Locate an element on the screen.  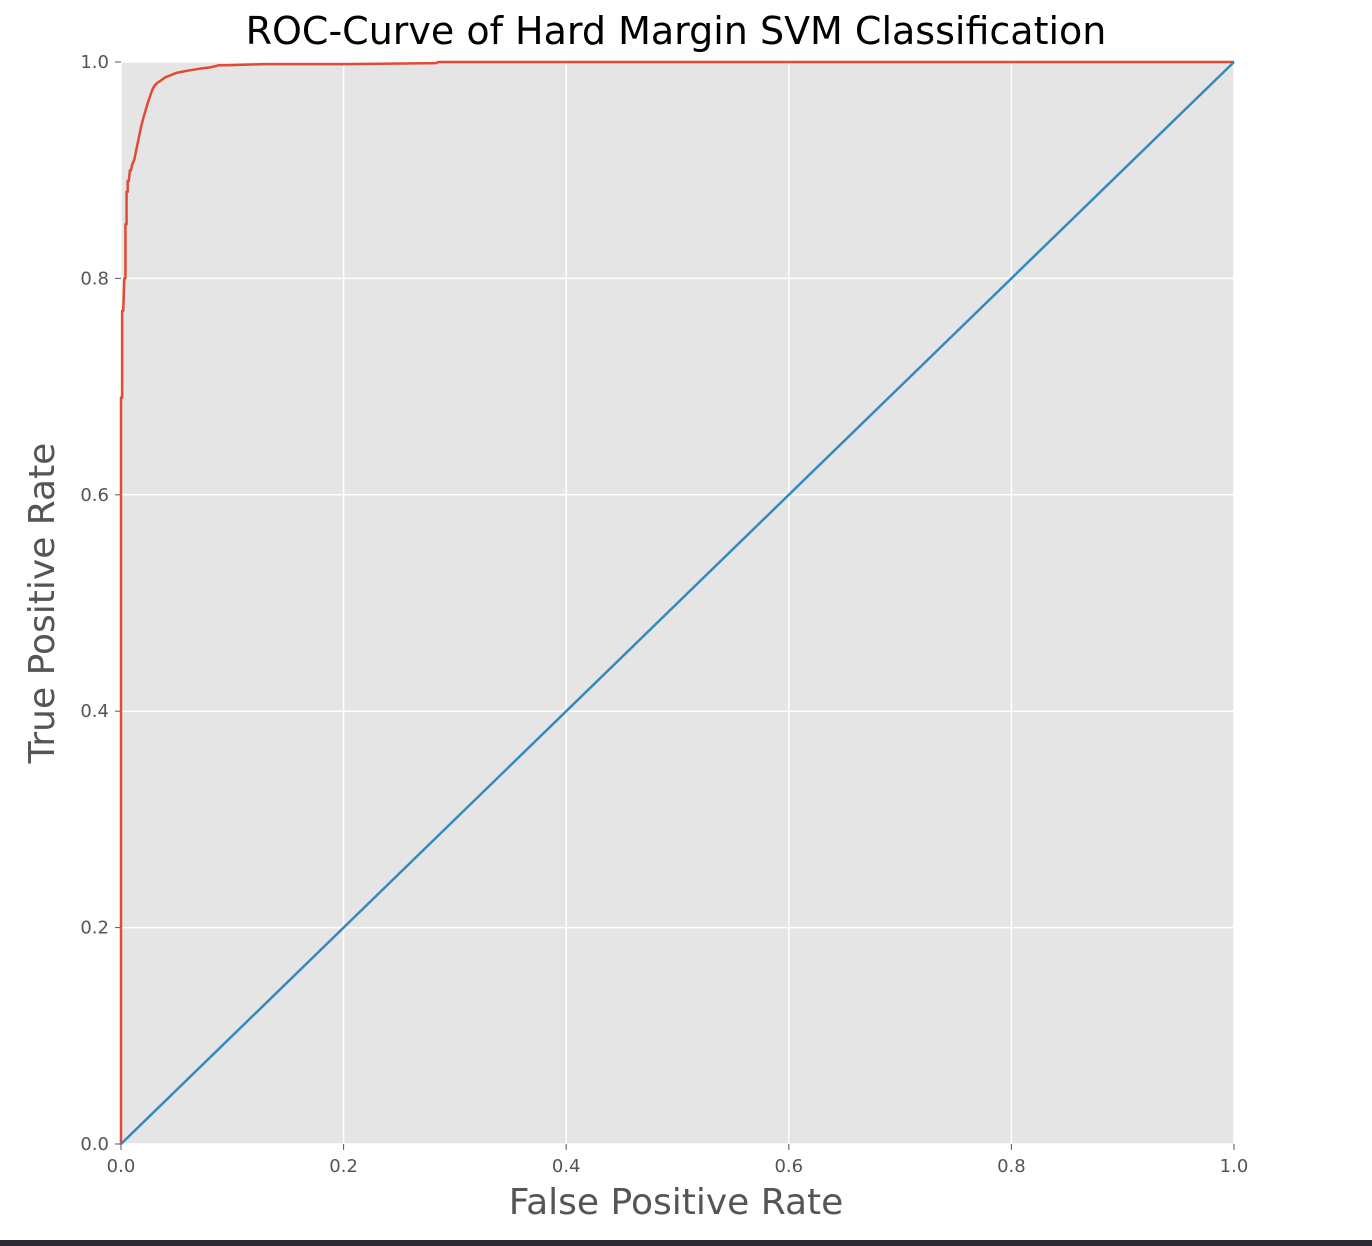
y-axis-label: True Positive Rate is located at coordinates (42, 604).